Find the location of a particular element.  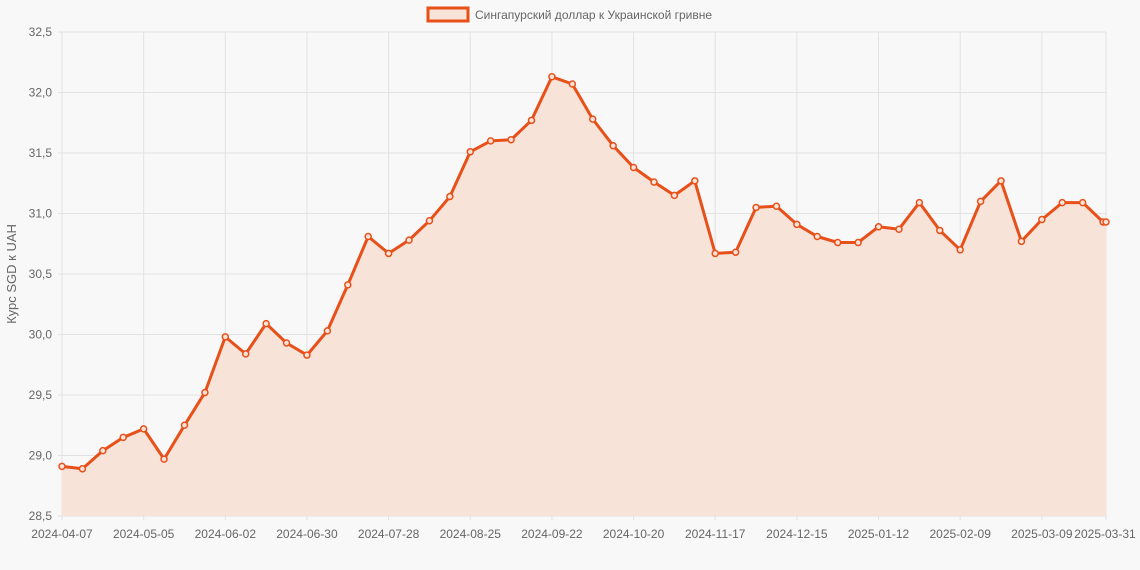

y-tick-label: 30,5 is located at coordinates (41, 274).